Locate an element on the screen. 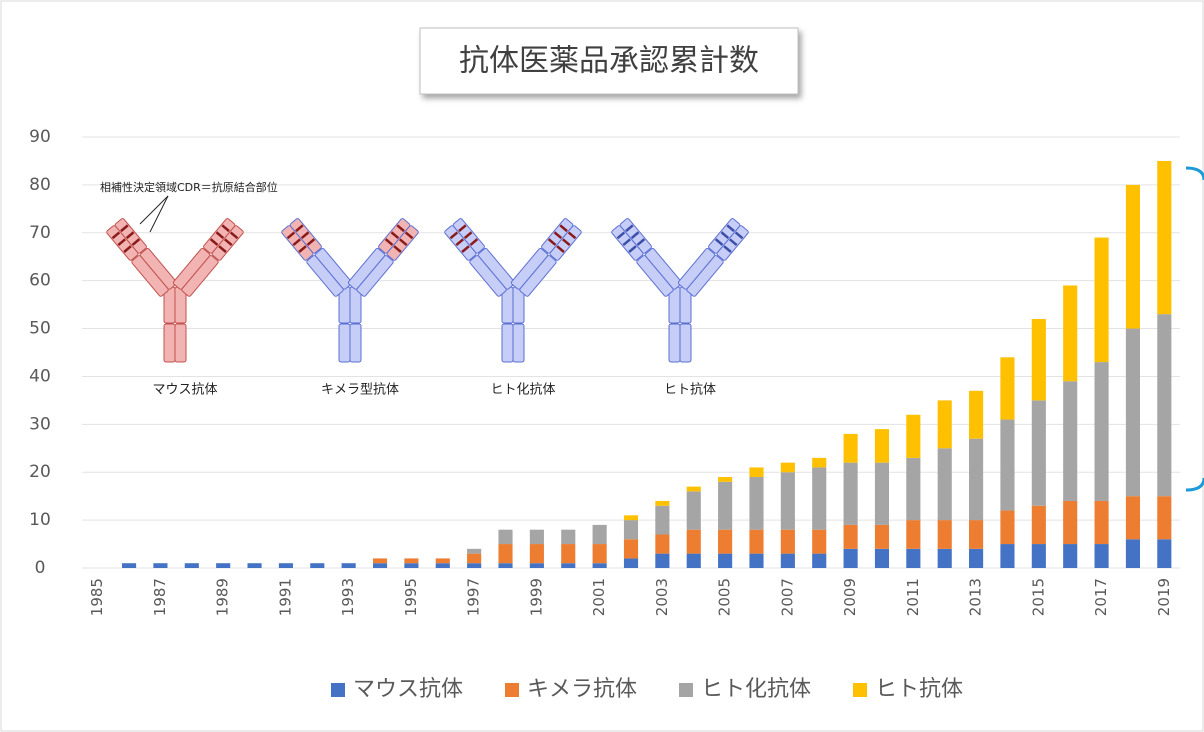 This screenshot has height=732, width=1204. x-tick-label: 1997 is located at coordinates (474, 597).